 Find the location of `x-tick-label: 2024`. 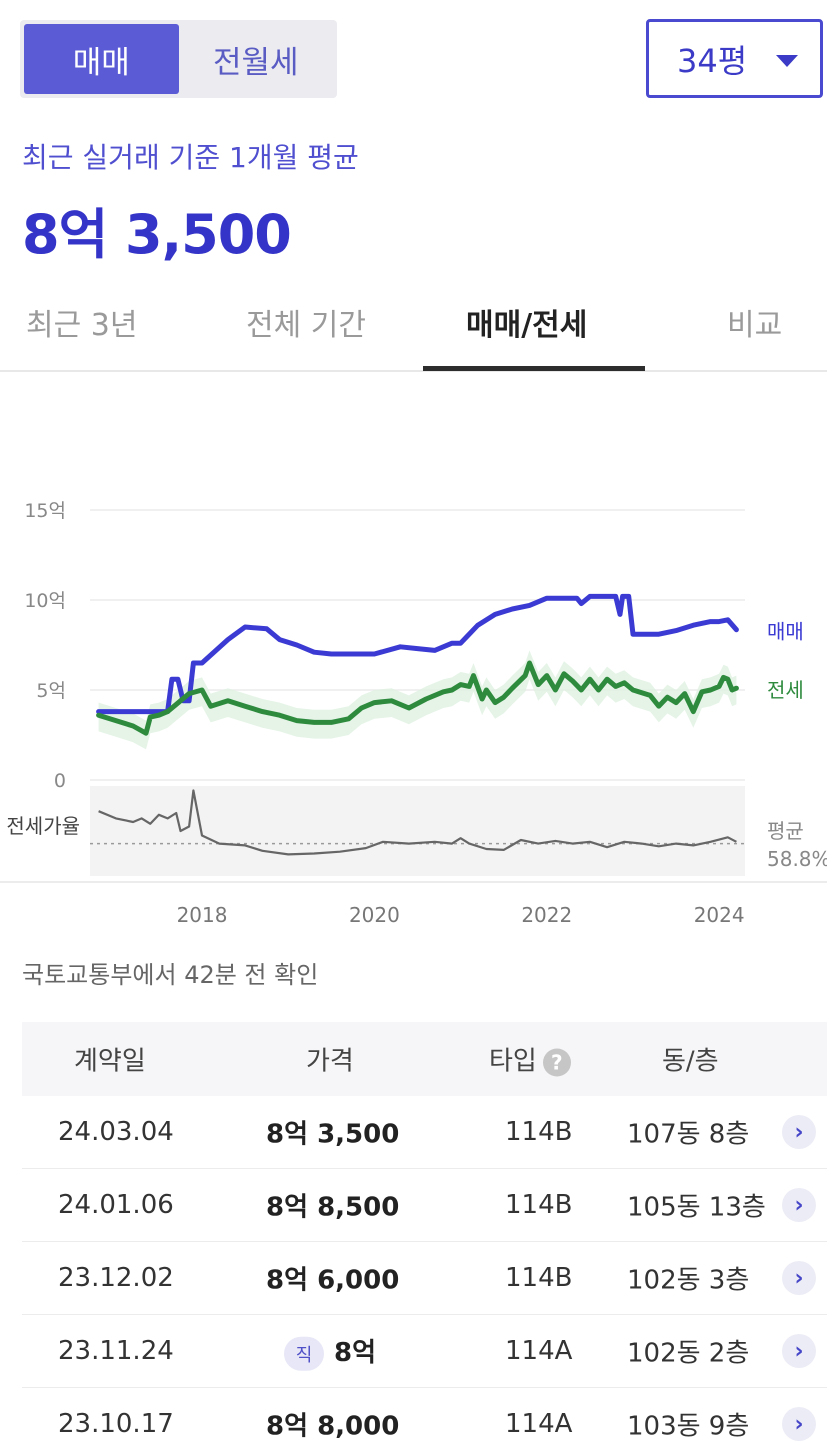

x-tick-label: 2024 is located at coordinates (719, 915).